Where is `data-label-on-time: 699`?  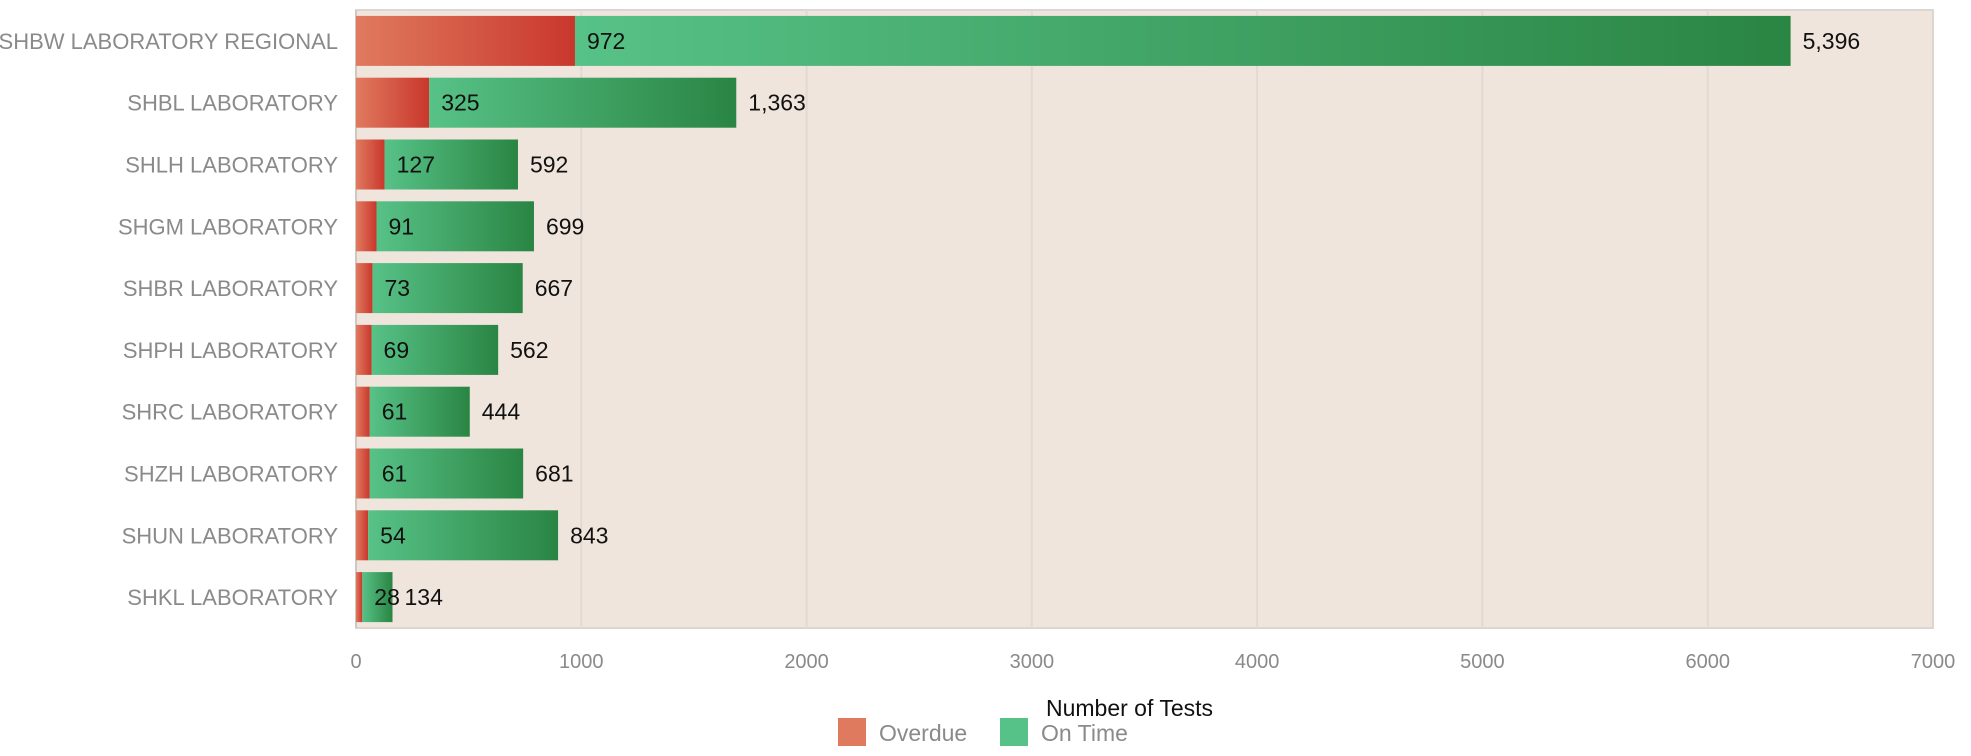 data-label-on-time: 699 is located at coordinates (565, 226).